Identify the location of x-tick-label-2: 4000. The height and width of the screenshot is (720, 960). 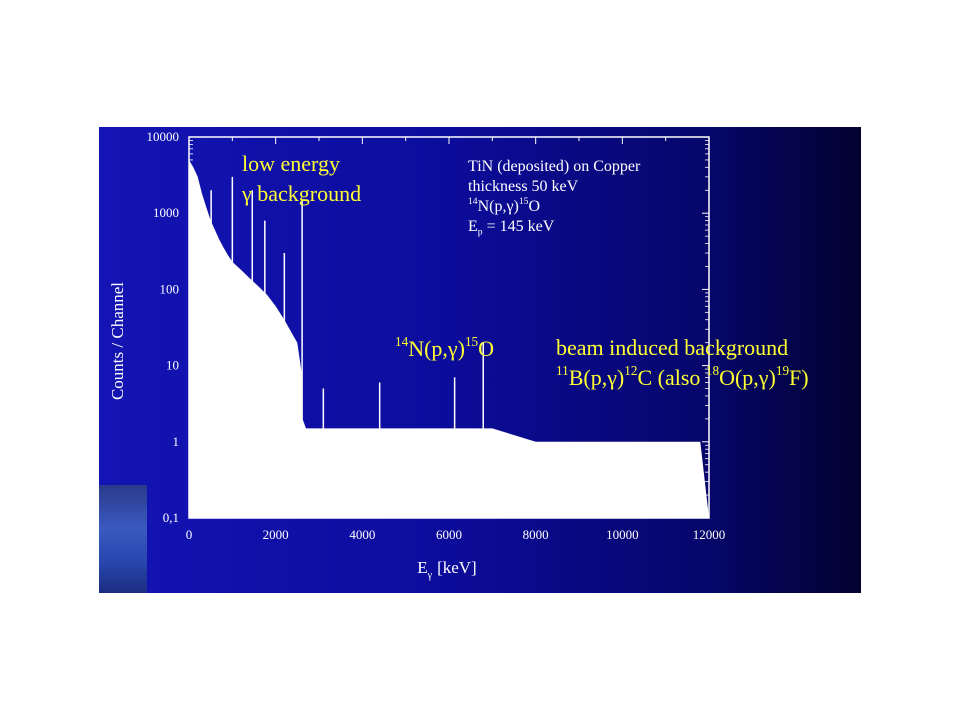
(362, 534).